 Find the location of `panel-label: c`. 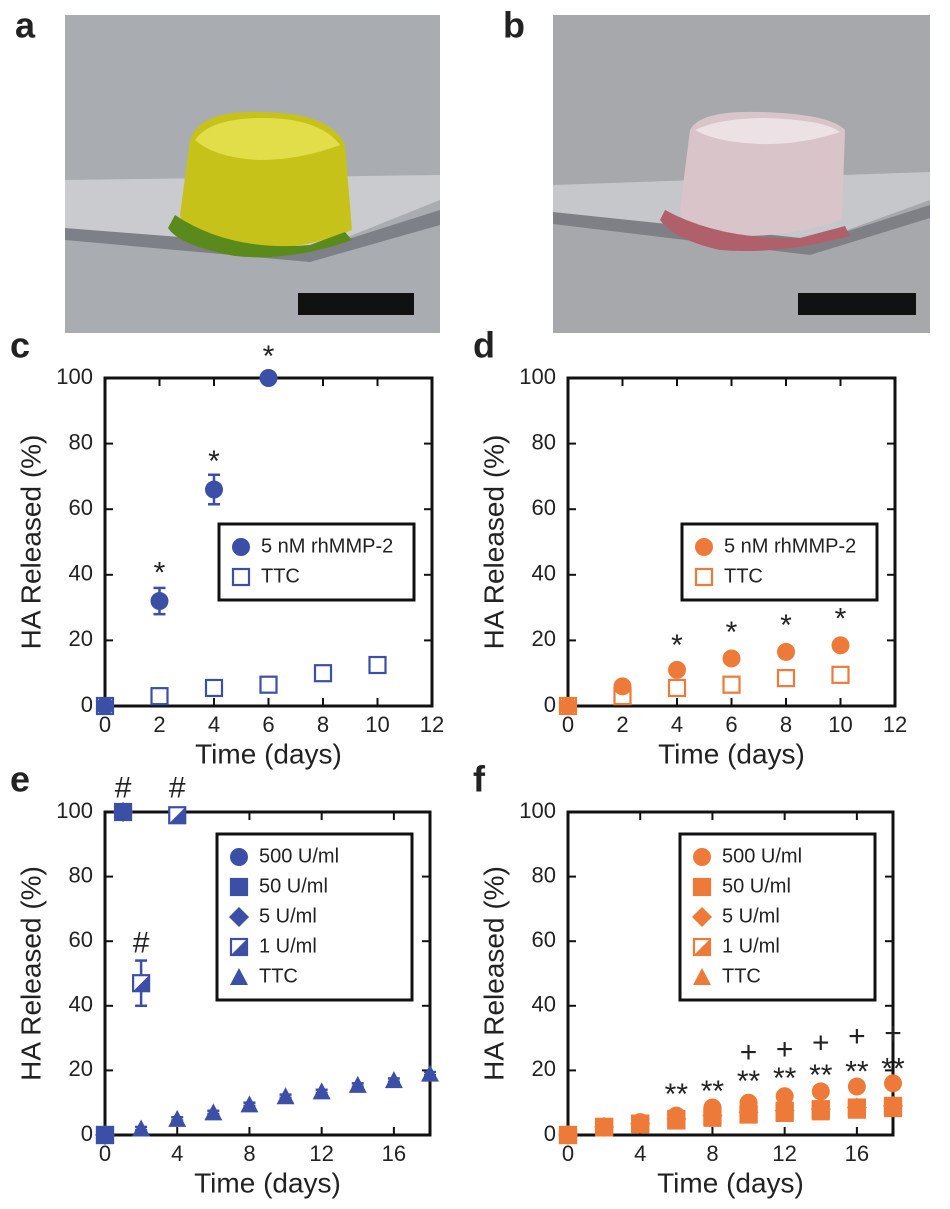

panel-label: c is located at coordinates (20, 345).